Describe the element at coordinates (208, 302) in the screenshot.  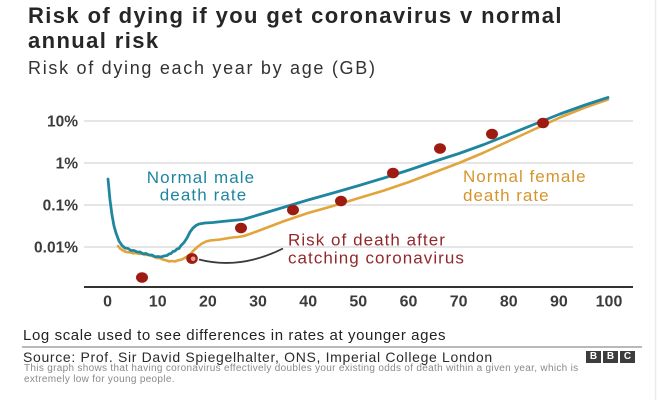
I see `svg-text: 20` at that location.